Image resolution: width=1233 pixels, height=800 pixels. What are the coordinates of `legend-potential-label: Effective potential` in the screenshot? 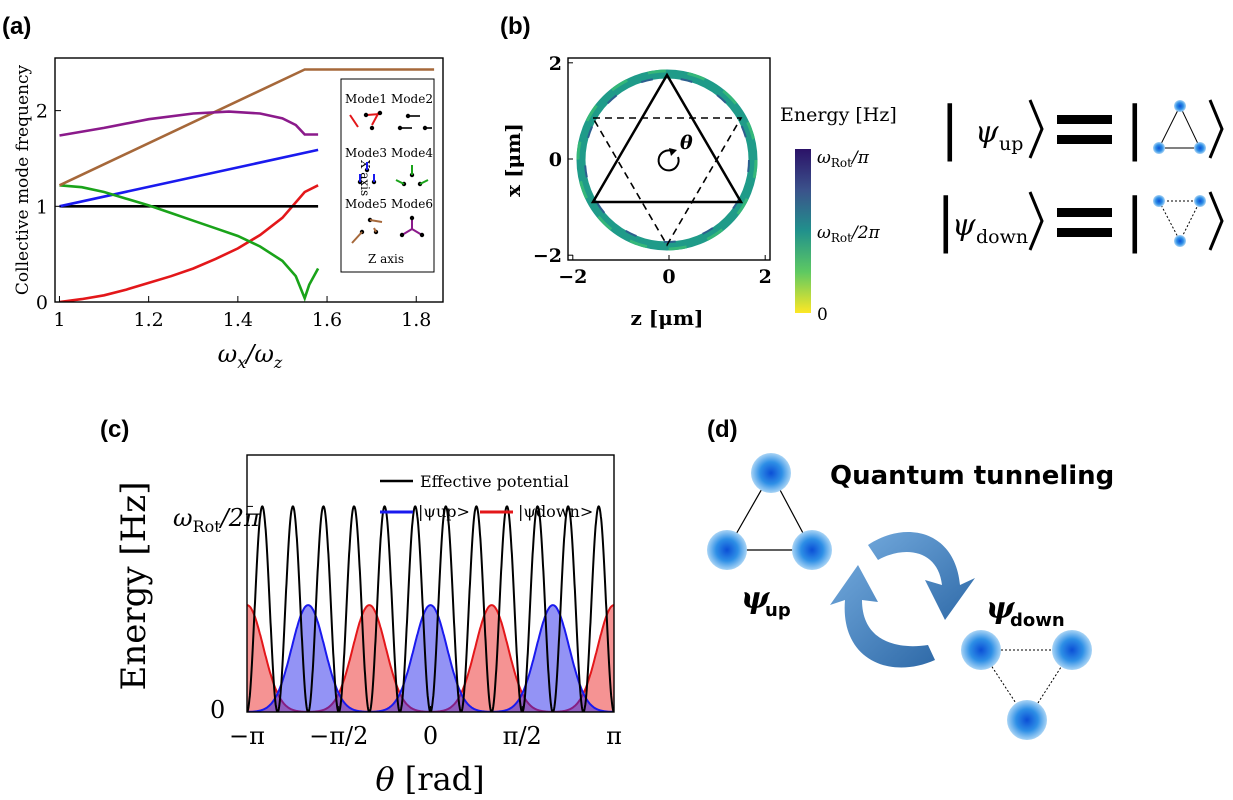 It's located at (494, 481).